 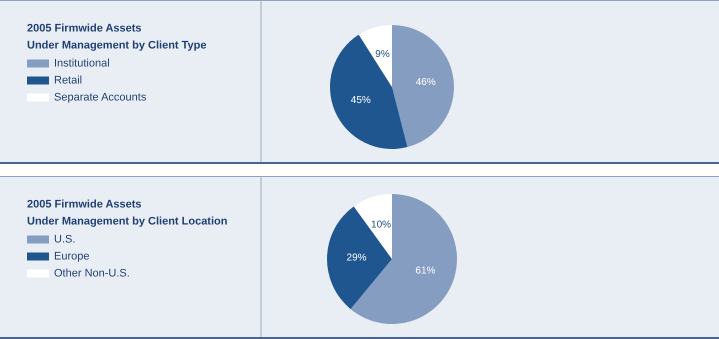 What do you see at coordinates (426, 82) in the screenshot?
I see `data-label: 46%` at bounding box center [426, 82].